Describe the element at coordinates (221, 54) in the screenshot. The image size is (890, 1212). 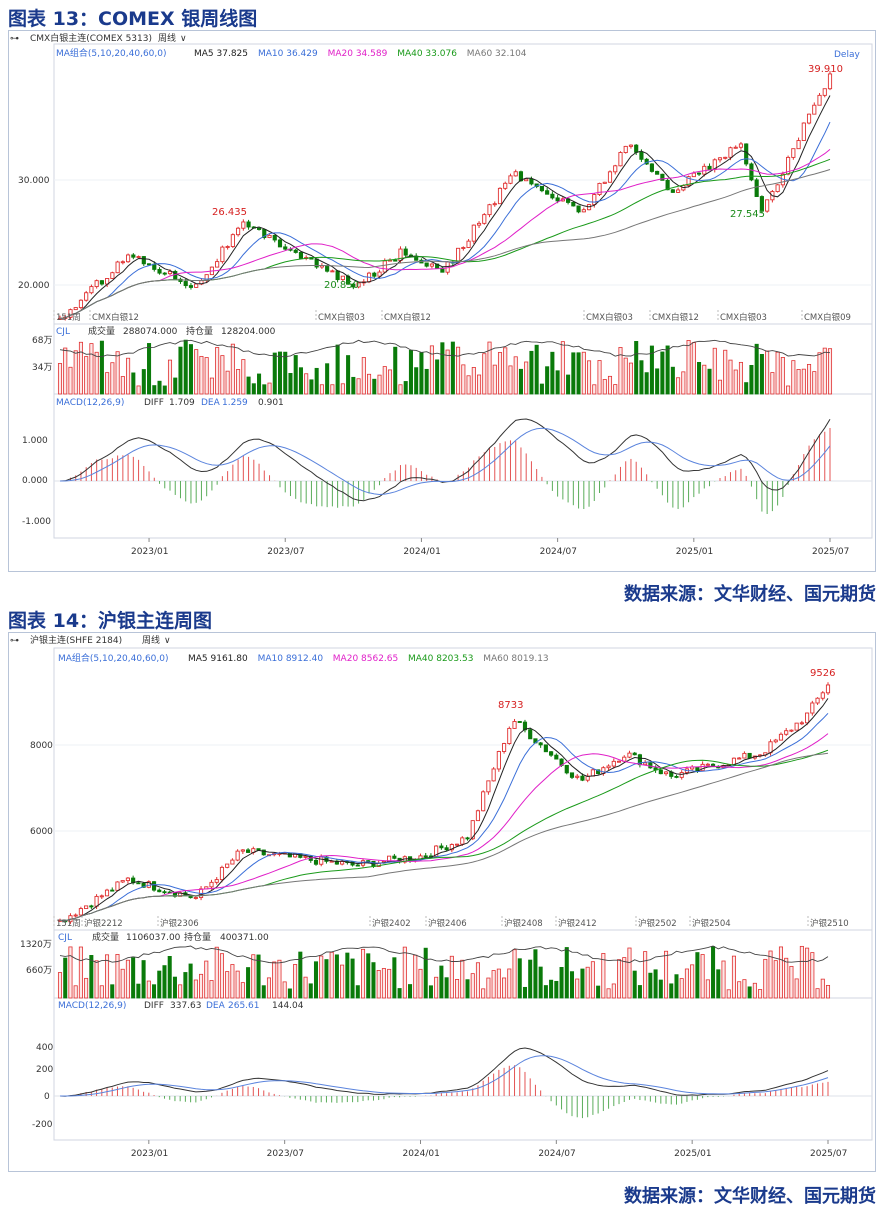
I see `ma-legend-item: MA5 37.825` at that location.